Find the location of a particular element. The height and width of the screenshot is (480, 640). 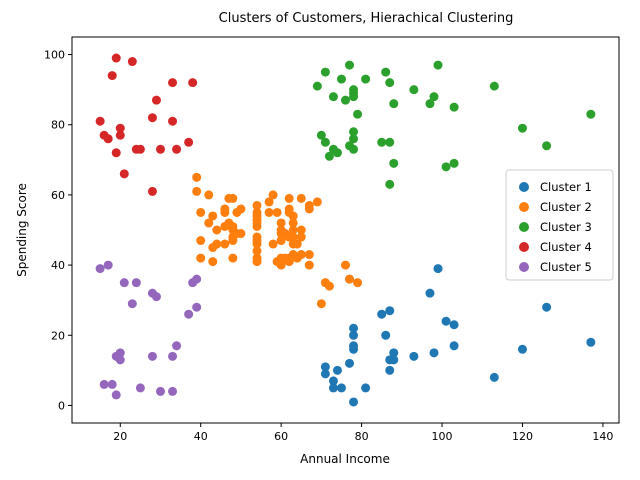

x-tick-label: 140 is located at coordinates (602, 436).